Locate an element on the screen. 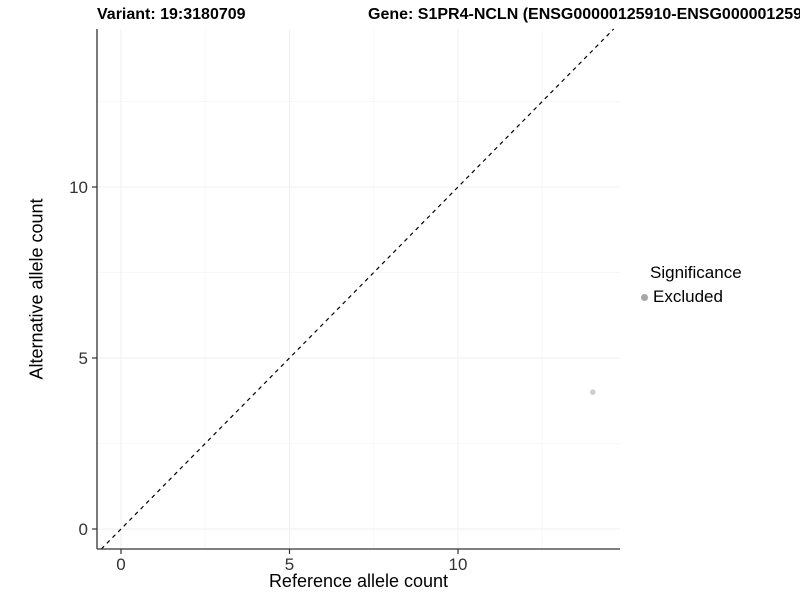  legend-item-label: Excluded is located at coordinates (688, 296).